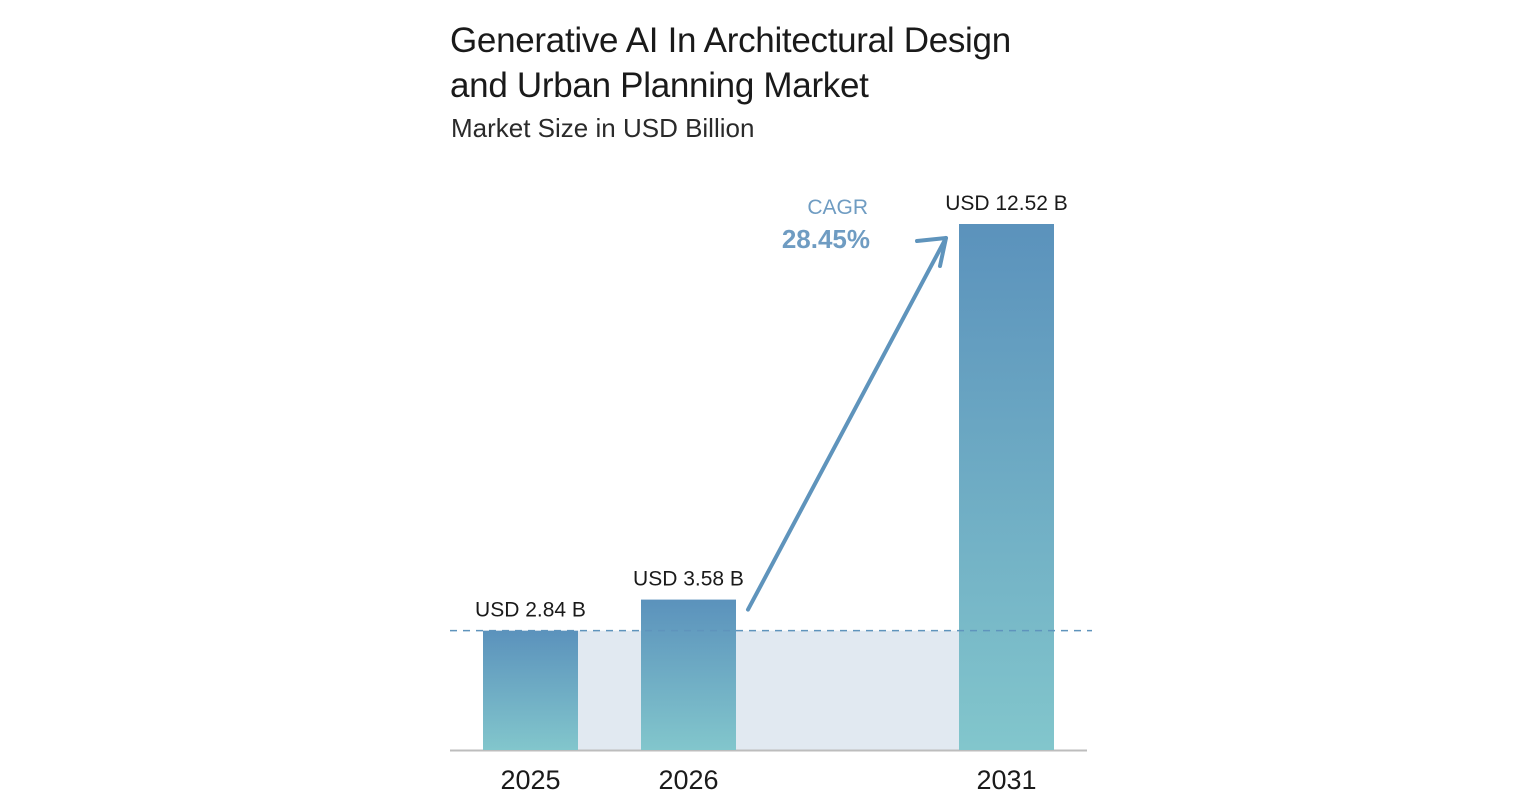 This screenshot has height=802, width=1528. I want to click on x-tick-label-2025: 2025, so click(530, 780).